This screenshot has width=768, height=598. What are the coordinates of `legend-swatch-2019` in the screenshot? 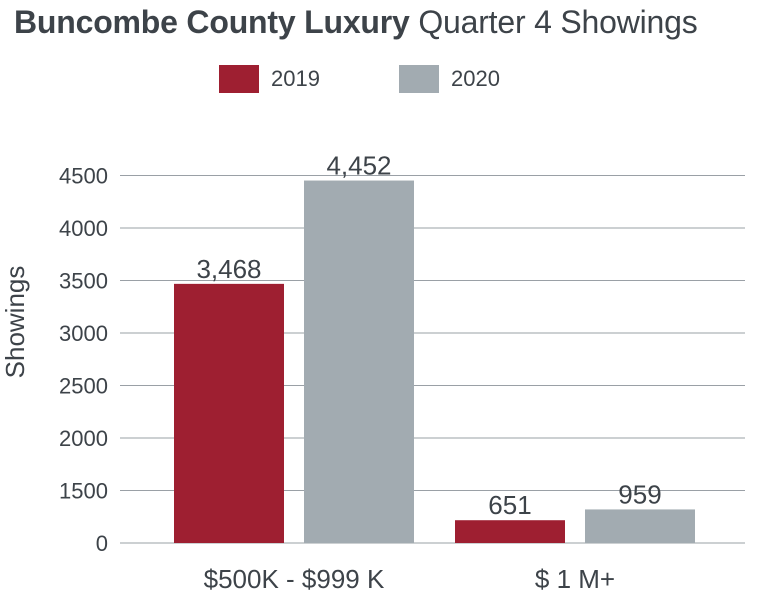 It's located at (239, 79).